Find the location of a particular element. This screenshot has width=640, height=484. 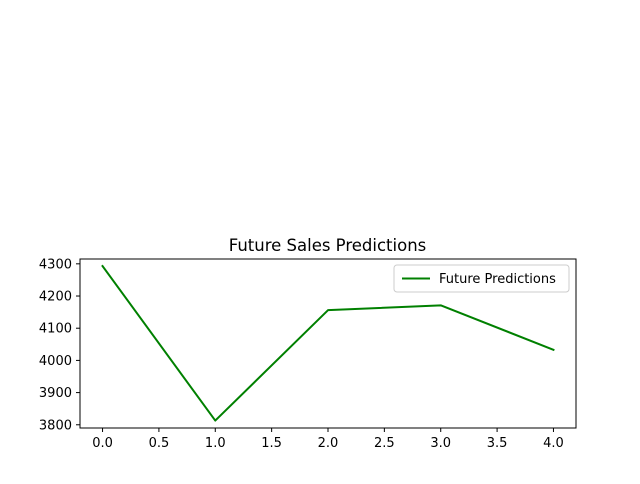

y-tick-label: 4100 is located at coordinates (55, 329).